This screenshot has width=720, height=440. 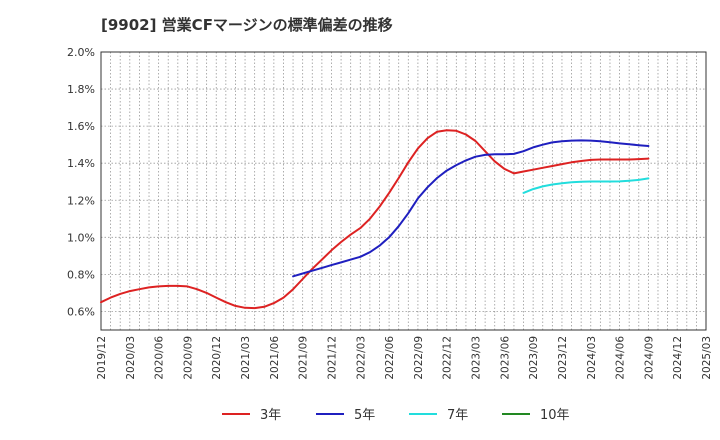 I want to click on x-tick-label: 2023/06, so click(x=505, y=358).